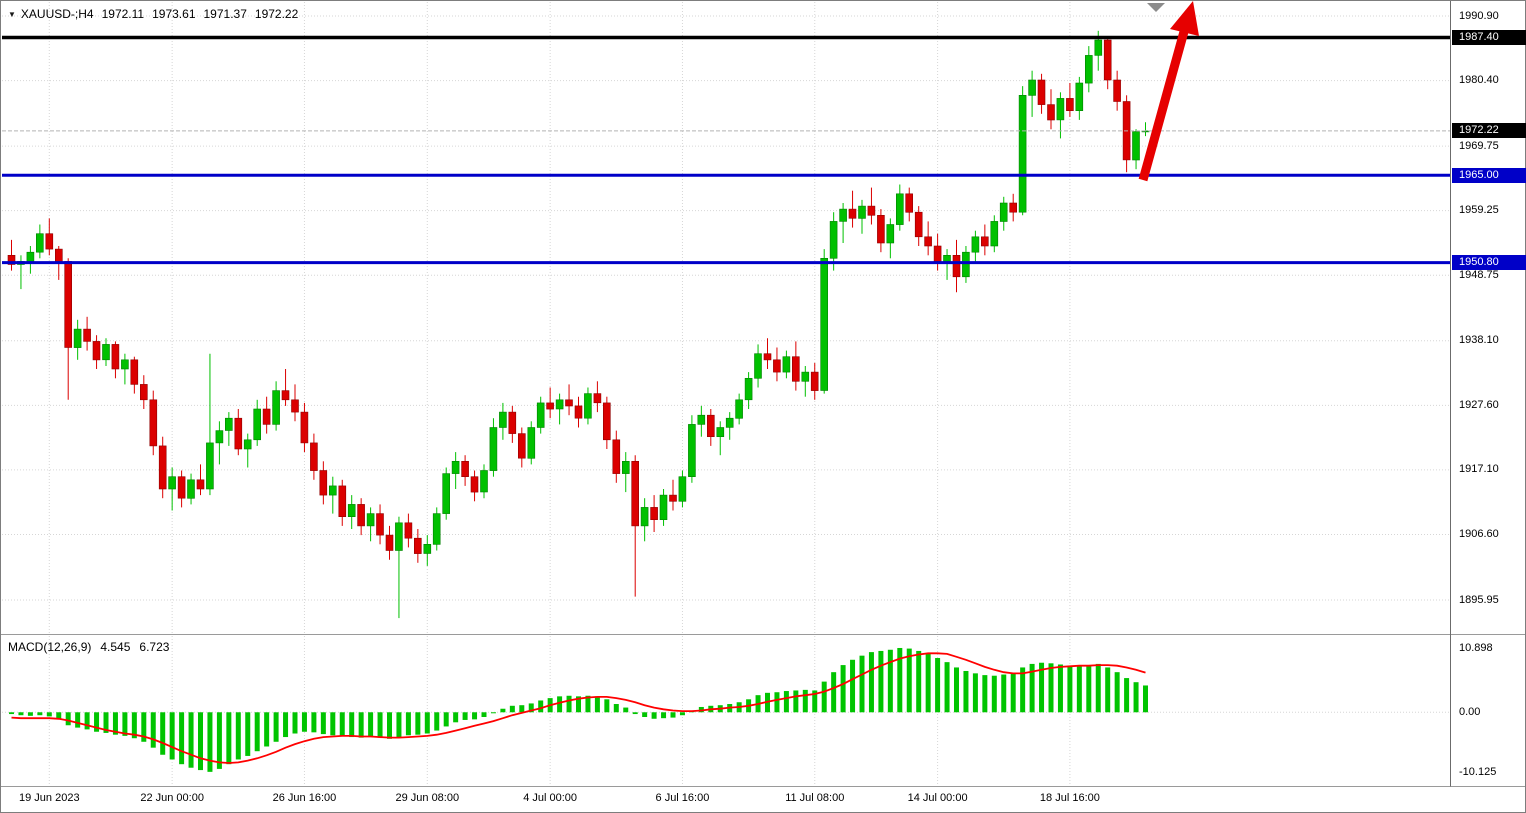 Image resolution: width=1526 pixels, height=813 pixels. Describe the element at coordinates (50, 647) in the screenshot. I see `macd-name: MACD(12,26,9)` at that location.